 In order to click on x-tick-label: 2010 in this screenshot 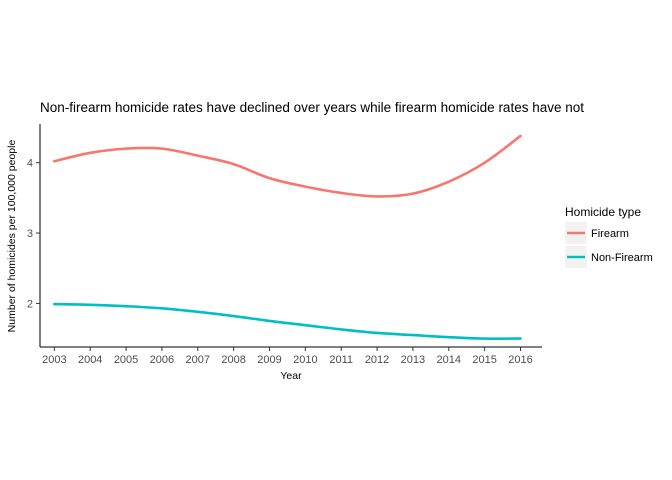, I will do `click(305, 360)`.